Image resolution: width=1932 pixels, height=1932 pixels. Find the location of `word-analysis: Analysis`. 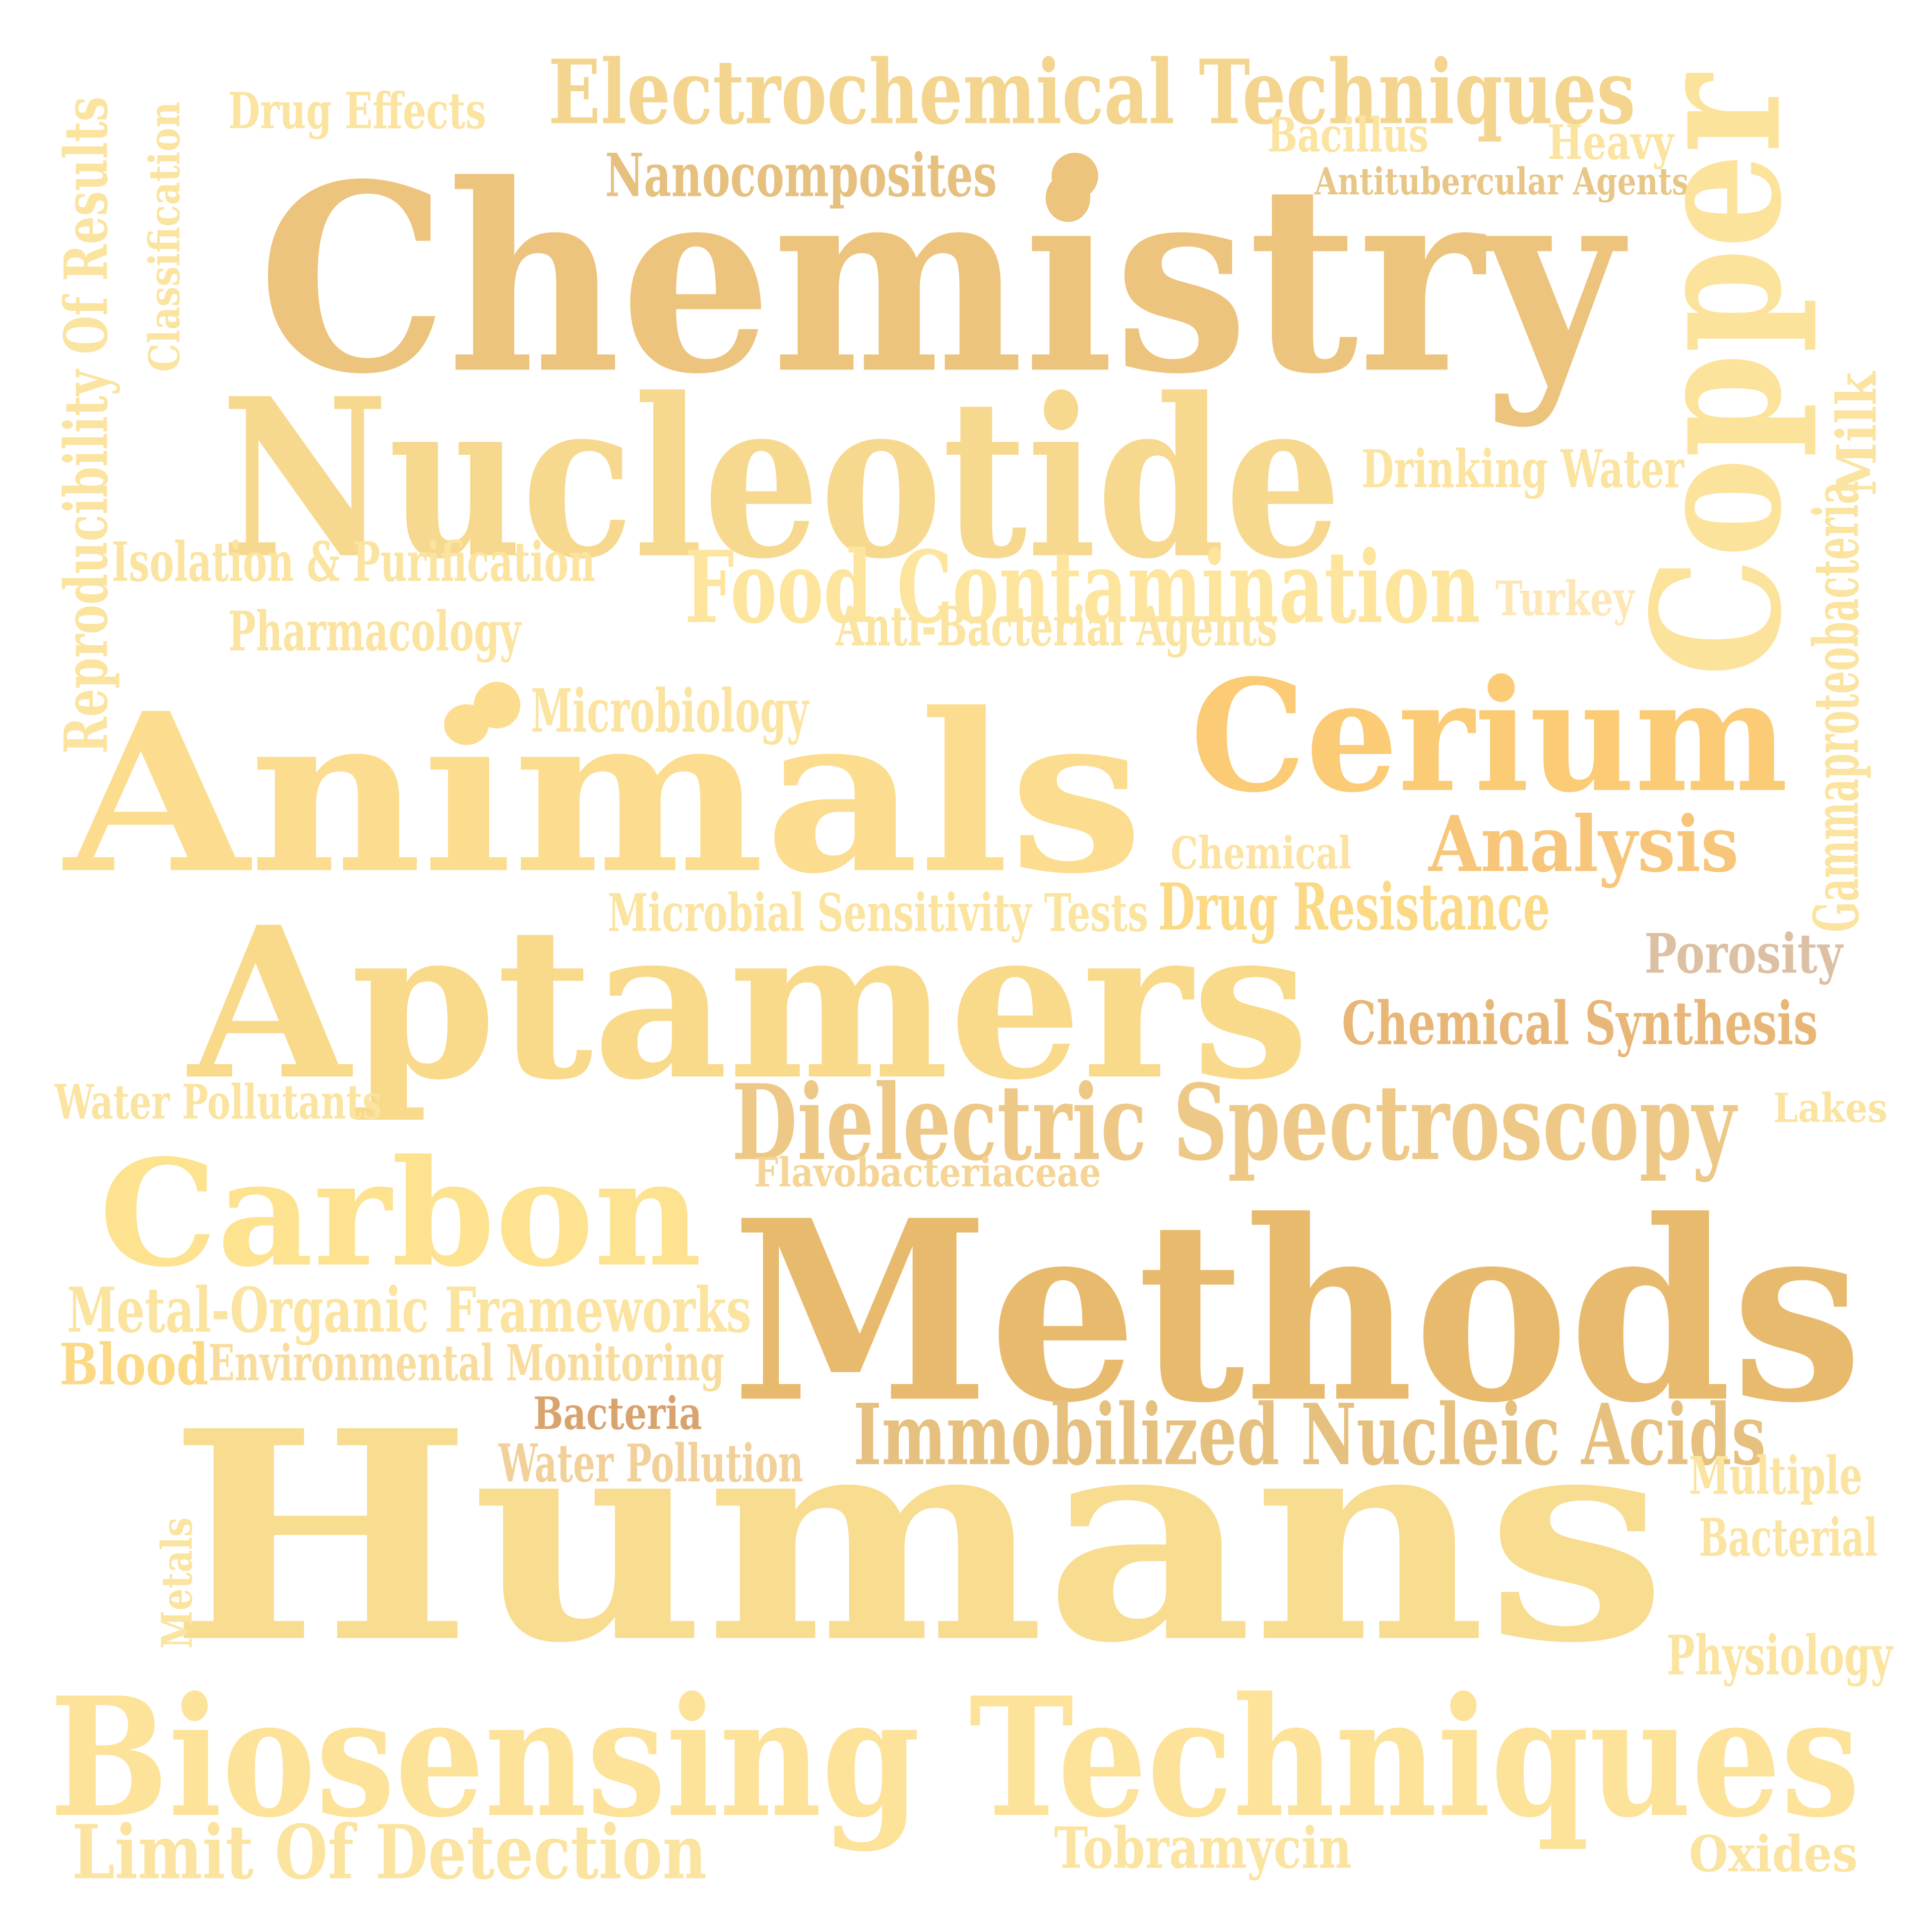

word-analysis: Analysis is located at coordinates (1584, 844).